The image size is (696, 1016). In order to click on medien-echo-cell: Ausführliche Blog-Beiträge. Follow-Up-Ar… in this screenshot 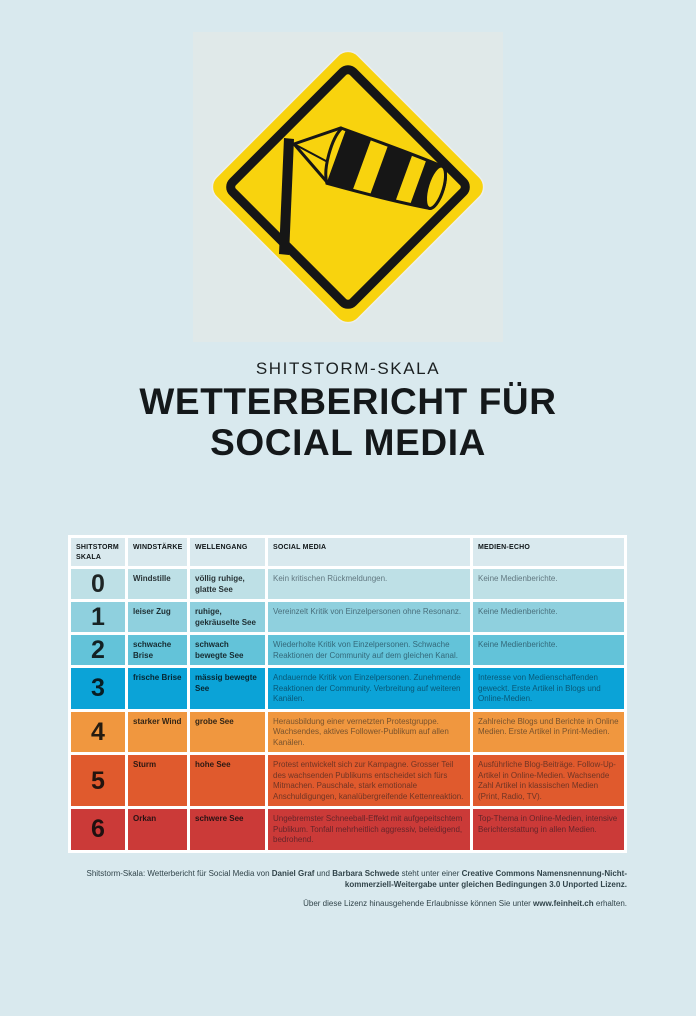, I will do `click(548, 781)`.